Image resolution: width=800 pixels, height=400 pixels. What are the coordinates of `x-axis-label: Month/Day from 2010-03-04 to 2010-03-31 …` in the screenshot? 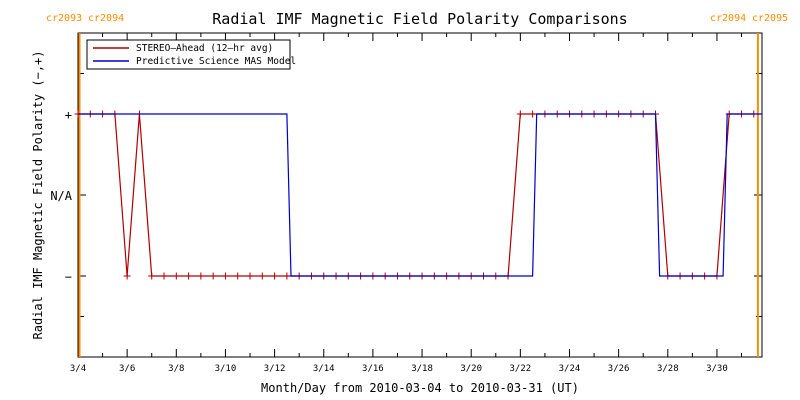 It's located at (420, 388).